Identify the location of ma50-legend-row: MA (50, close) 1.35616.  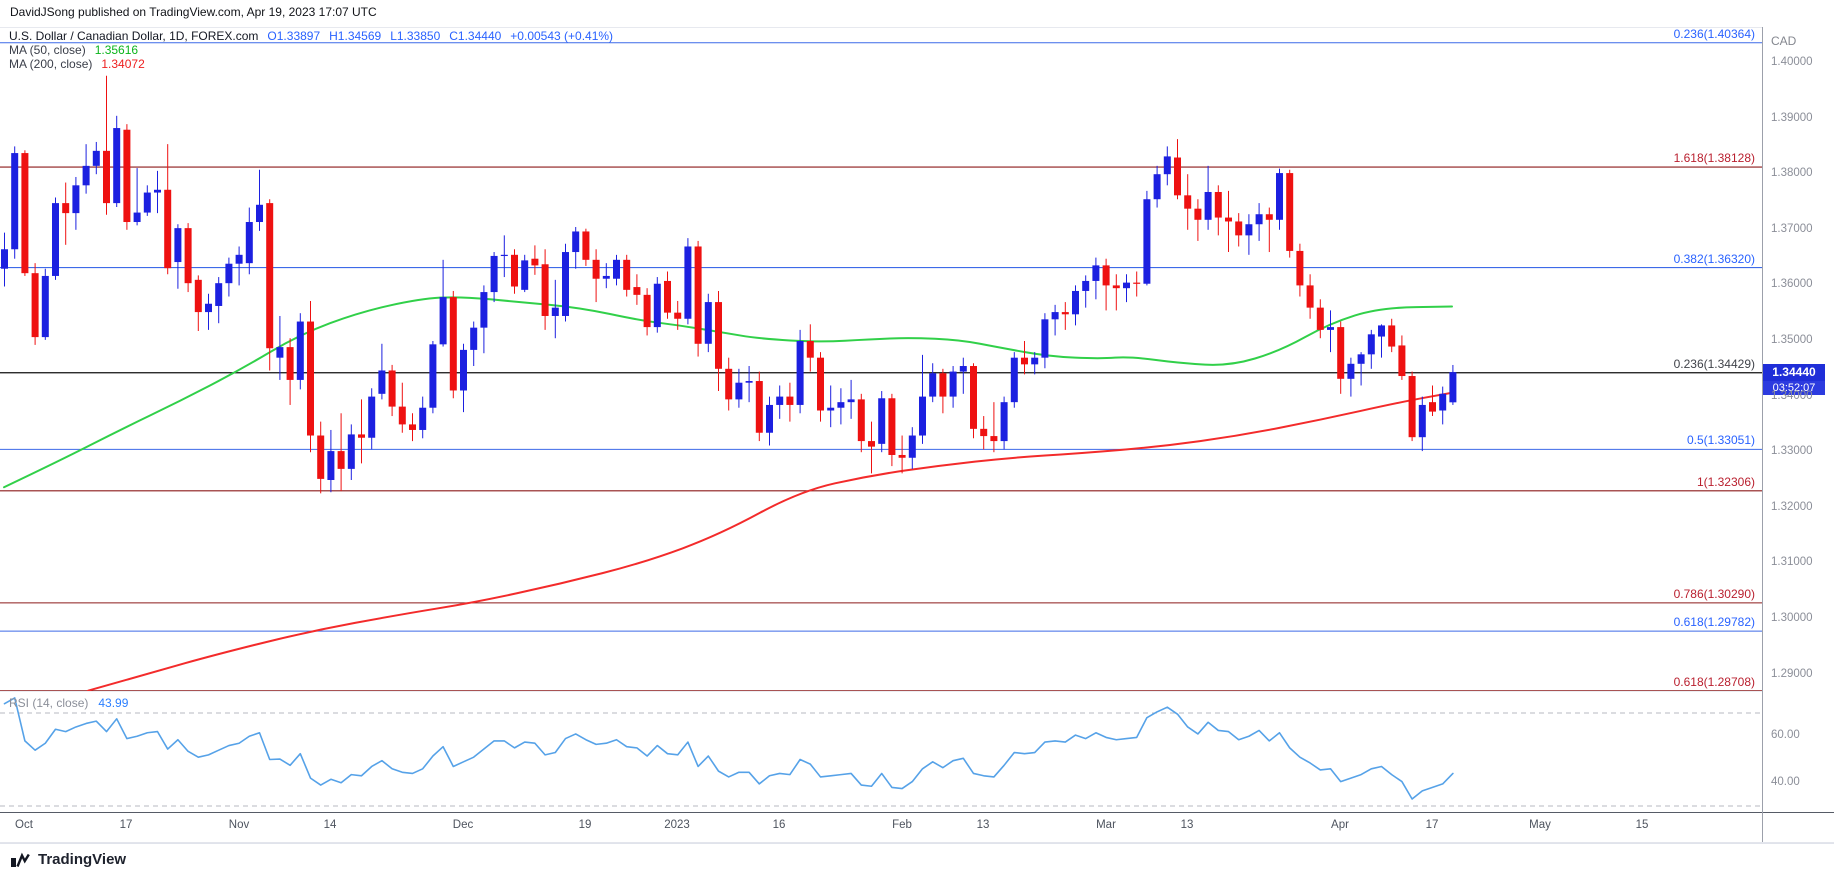
(311, 50).